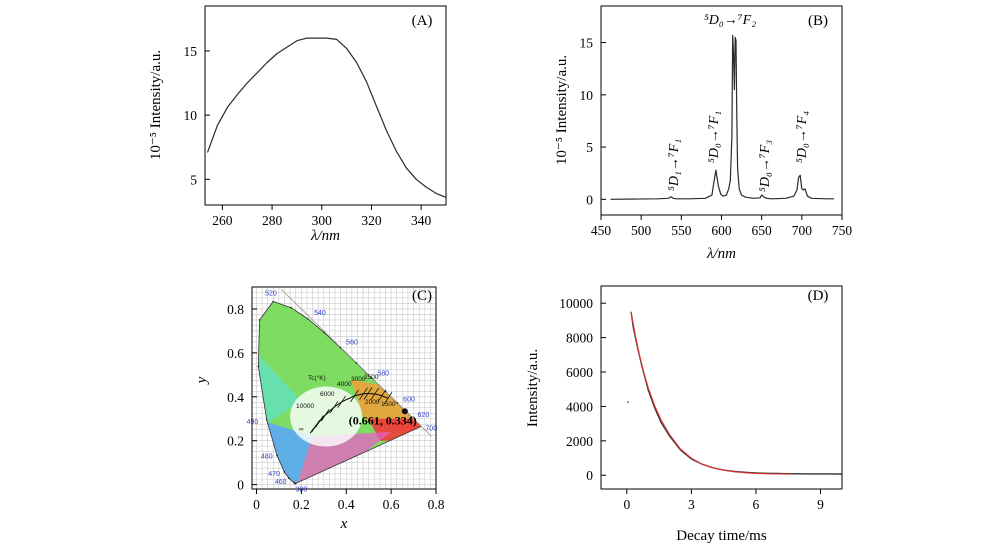 The image size is (1000, 552). I want to click on panel-b-y-tick-label: 10, so click(587, 95).